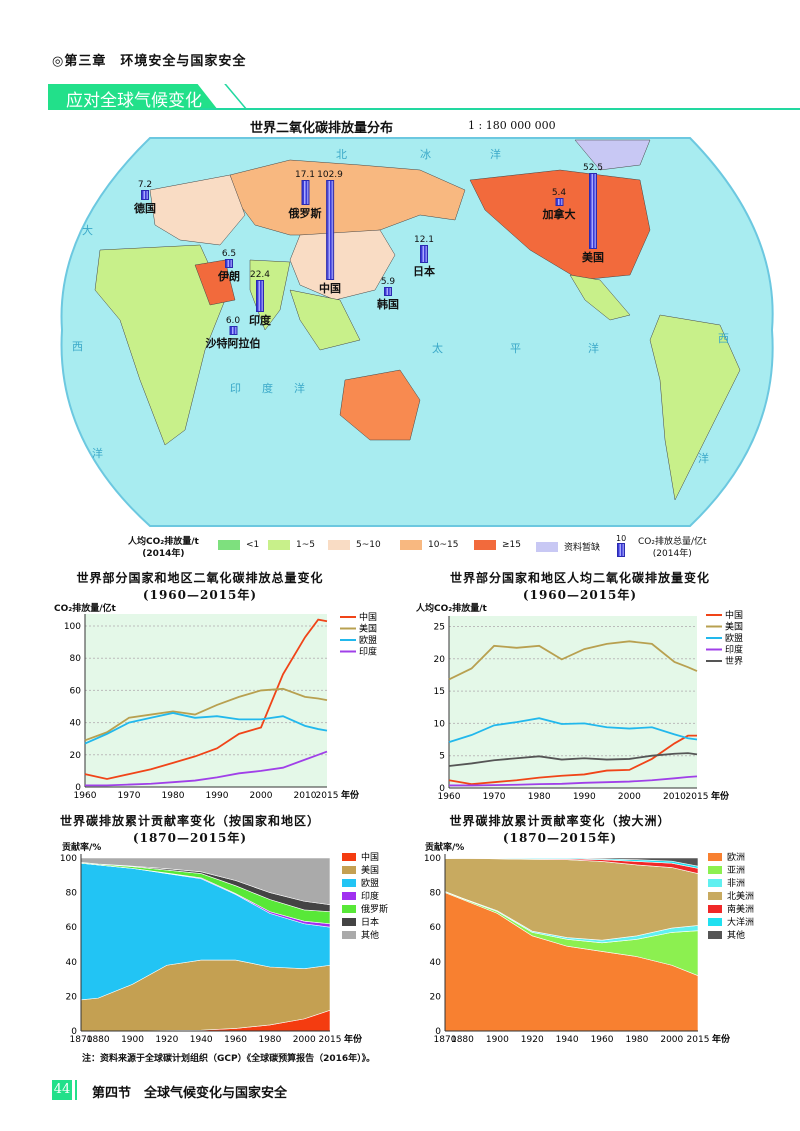 The width and height of the screenshot is (800, 1131). I want to click on legend-swatch-大洋洲, so click(715, 922).